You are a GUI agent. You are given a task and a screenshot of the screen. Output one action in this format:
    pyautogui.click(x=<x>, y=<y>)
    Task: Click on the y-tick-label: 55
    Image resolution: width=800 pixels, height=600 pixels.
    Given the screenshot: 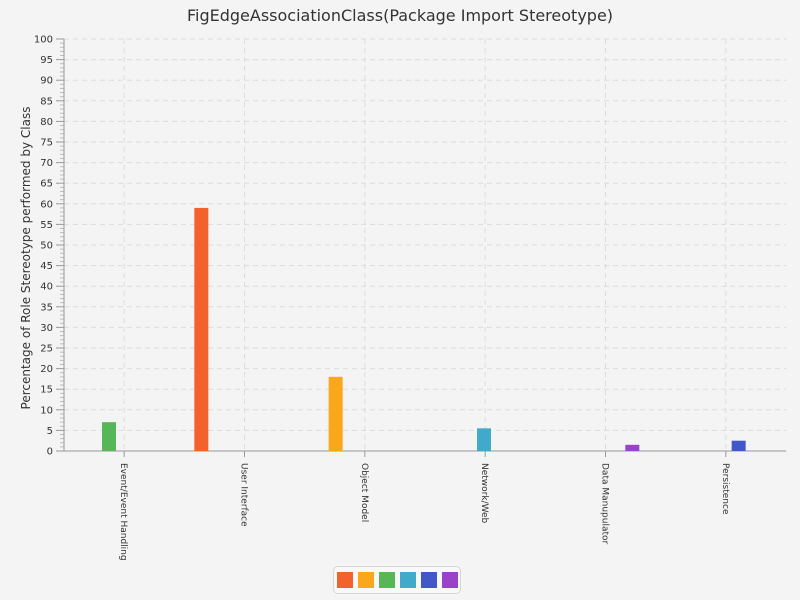 What is the action you would take?
    pyautogui.click(x=46, y=225)
    